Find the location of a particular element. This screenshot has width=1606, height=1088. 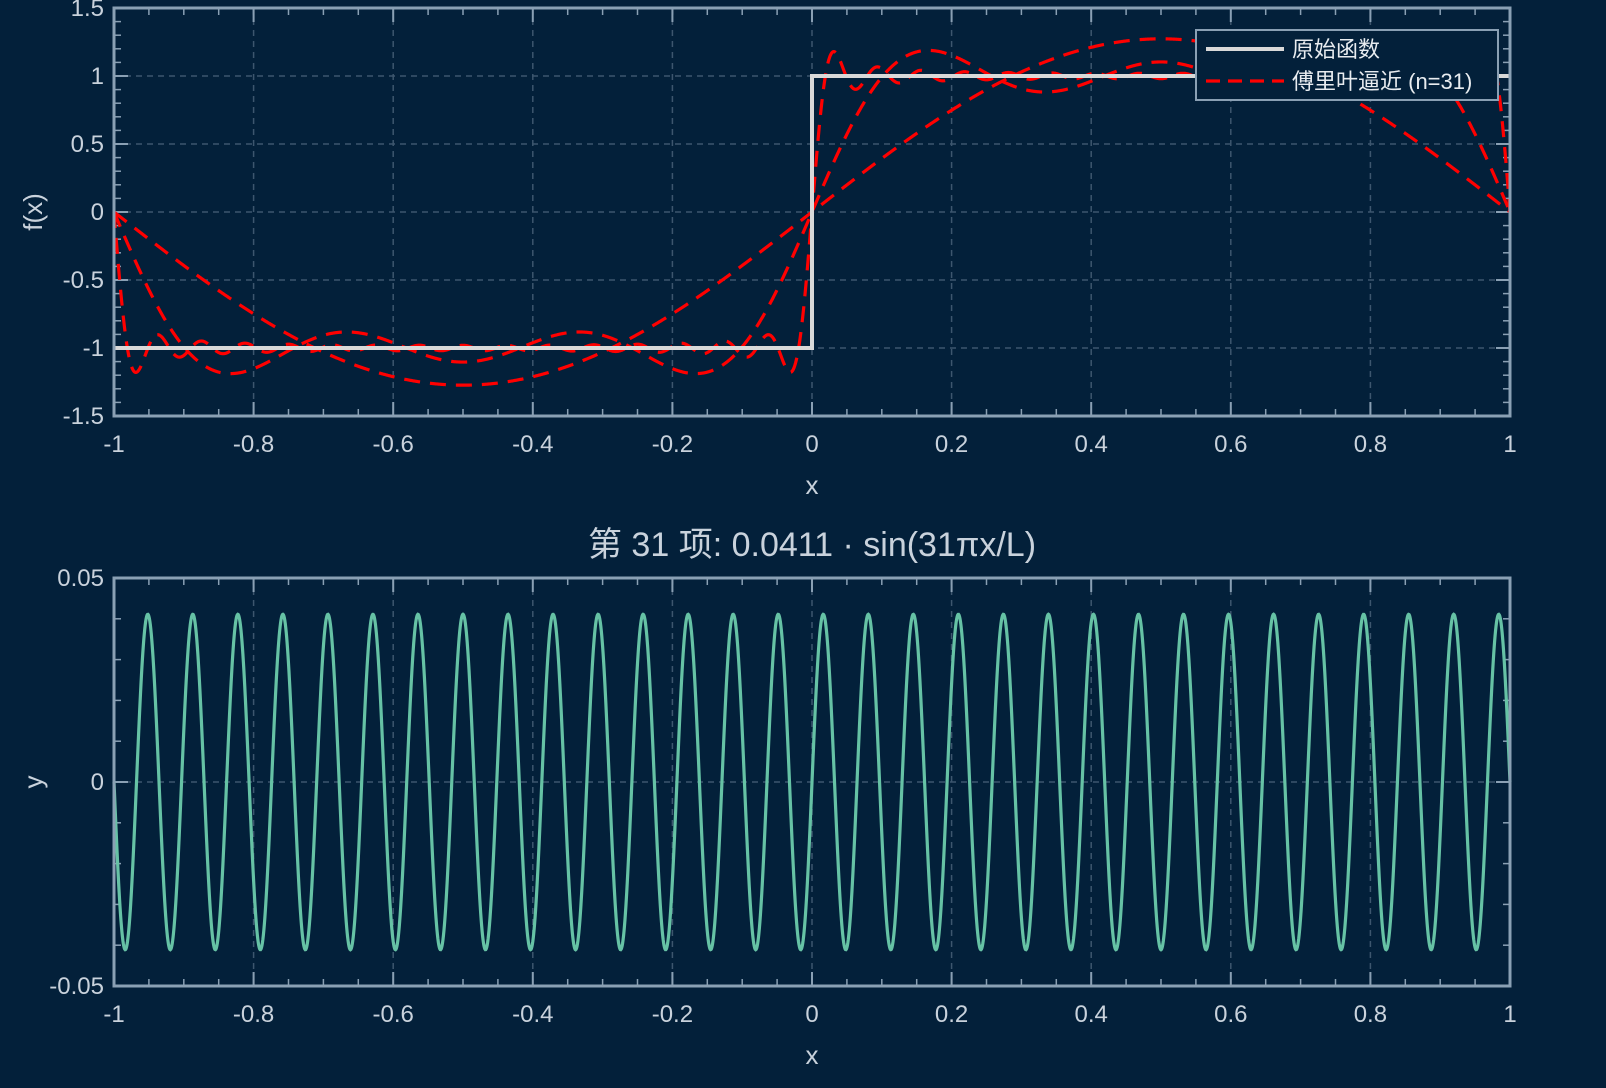

legend-label-original: 原始函数 is located at coordinates (1336, 49).